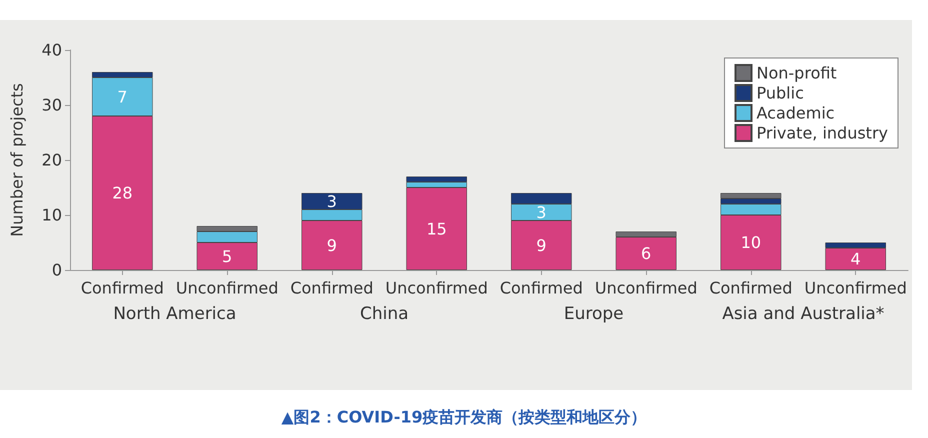  I want to click on text: Asia and Australia*, so click(803, 314).